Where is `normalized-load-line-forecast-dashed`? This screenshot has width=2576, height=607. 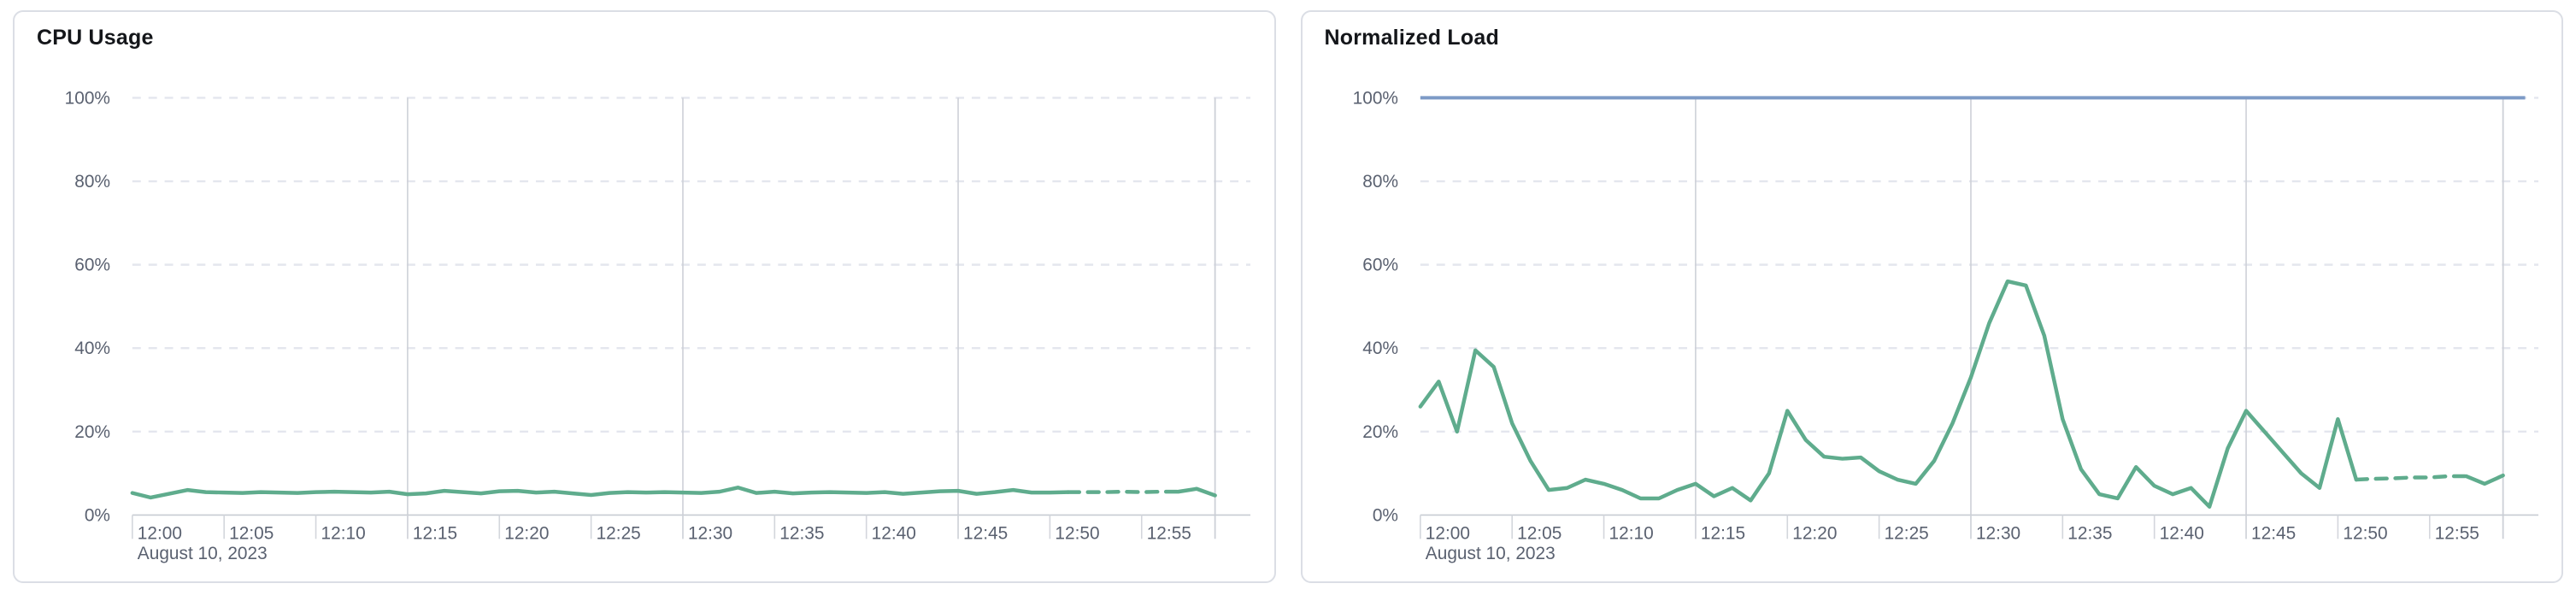
normalized-load-line-forecast-dashed is located at coordinates (2411, 478).